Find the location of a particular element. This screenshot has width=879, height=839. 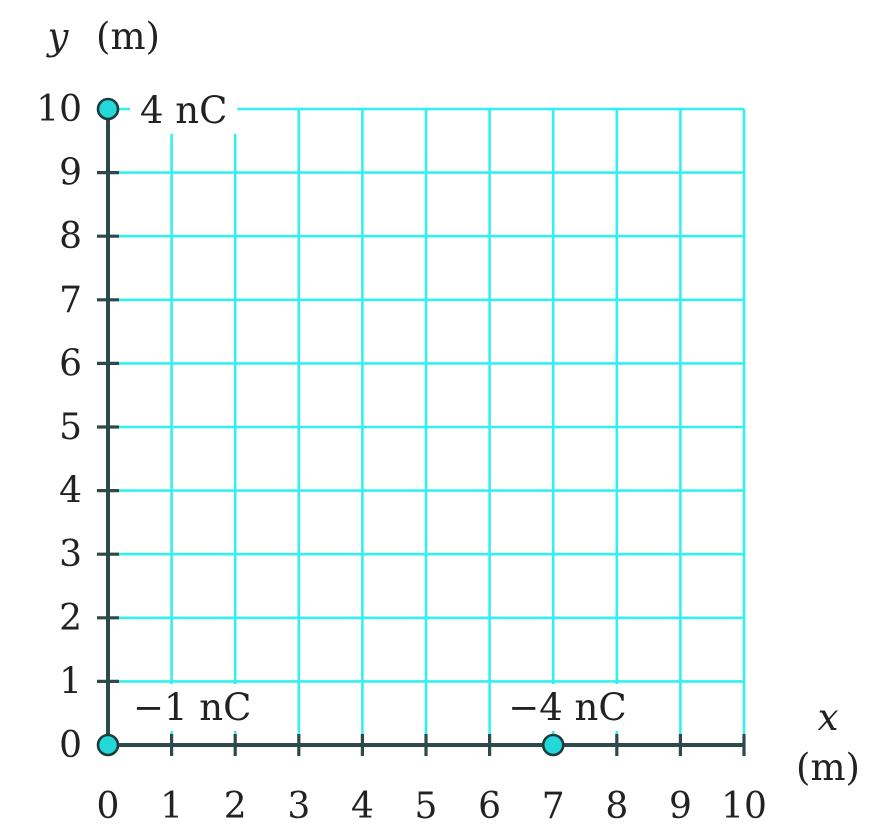

x-tick-label: 9 is located at coordinates (680, 806).